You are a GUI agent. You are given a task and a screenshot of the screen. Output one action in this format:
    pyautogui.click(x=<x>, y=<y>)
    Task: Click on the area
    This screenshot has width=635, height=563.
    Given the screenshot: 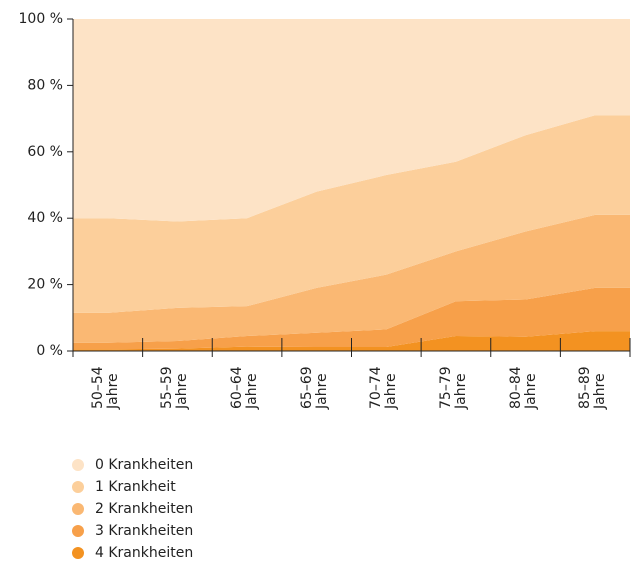 What is the action you would take?
    pyautogui.click(x=351, y=318)
    